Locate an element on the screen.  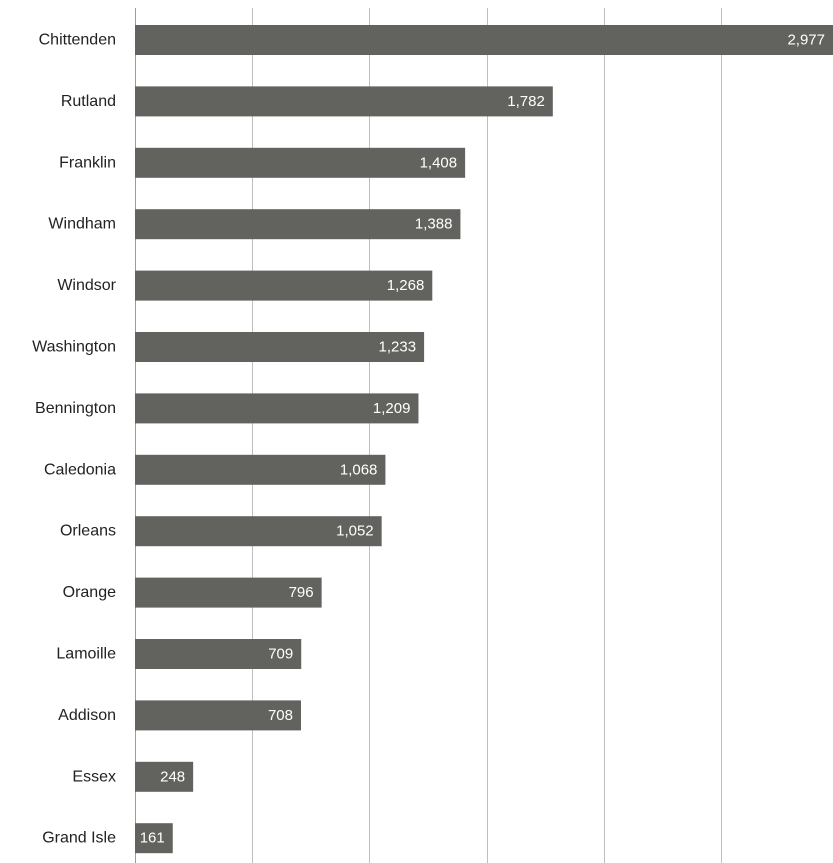
data-label: 1,408 is located at coordinates (439, 162).